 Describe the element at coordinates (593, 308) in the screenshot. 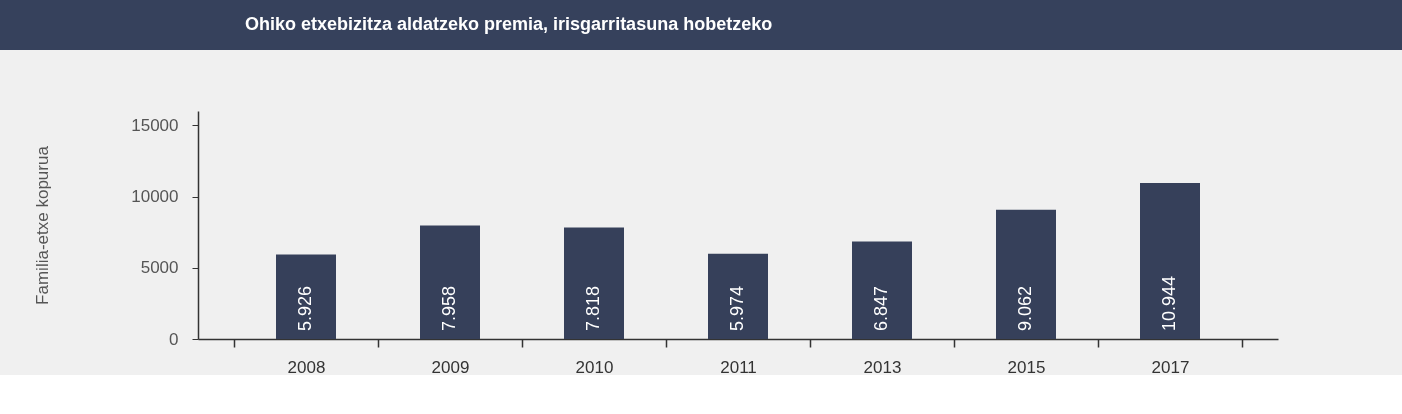

I see `data-label: 7.818` at that location.